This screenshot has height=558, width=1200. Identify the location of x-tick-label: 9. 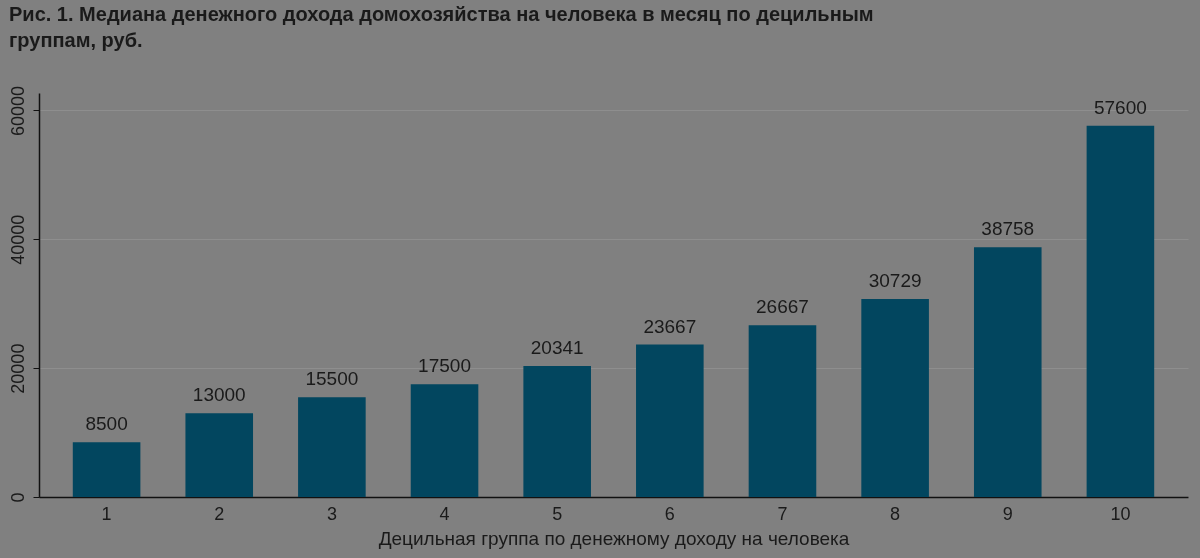
(1007, 513).